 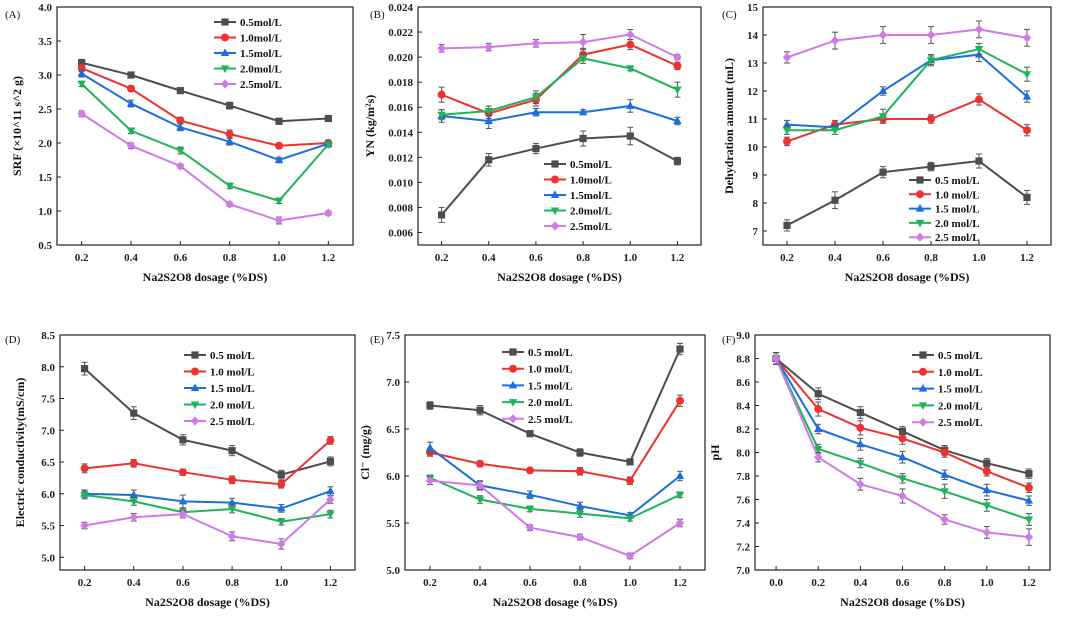 What do you see at coordinates (400, 83) in the screenshot?
I see `y-tick-label: 0.018` at bounding box center [400, 83].